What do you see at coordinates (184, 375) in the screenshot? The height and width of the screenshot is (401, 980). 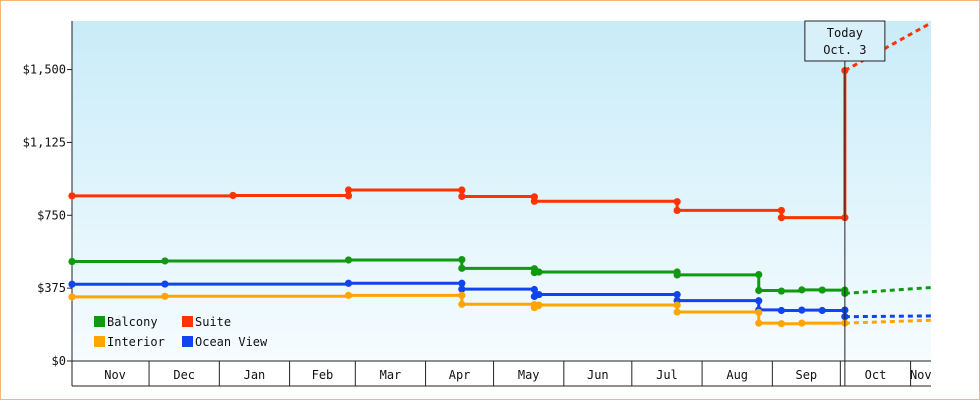 I see `x-tick-label: Dec` at bounding box center [184, 375].